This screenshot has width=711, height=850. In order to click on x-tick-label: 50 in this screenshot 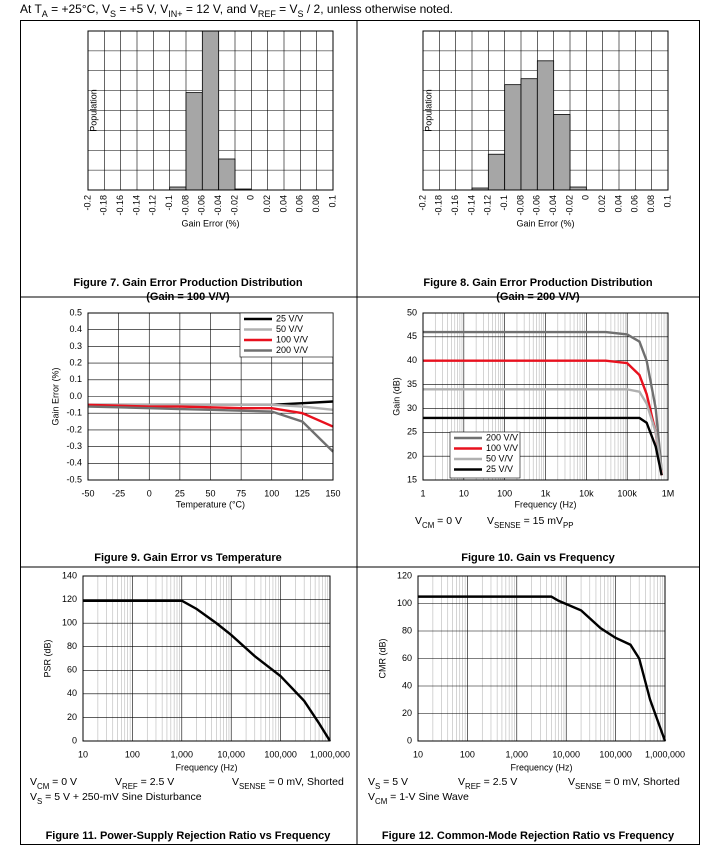, I will do `click(210, 493)`.